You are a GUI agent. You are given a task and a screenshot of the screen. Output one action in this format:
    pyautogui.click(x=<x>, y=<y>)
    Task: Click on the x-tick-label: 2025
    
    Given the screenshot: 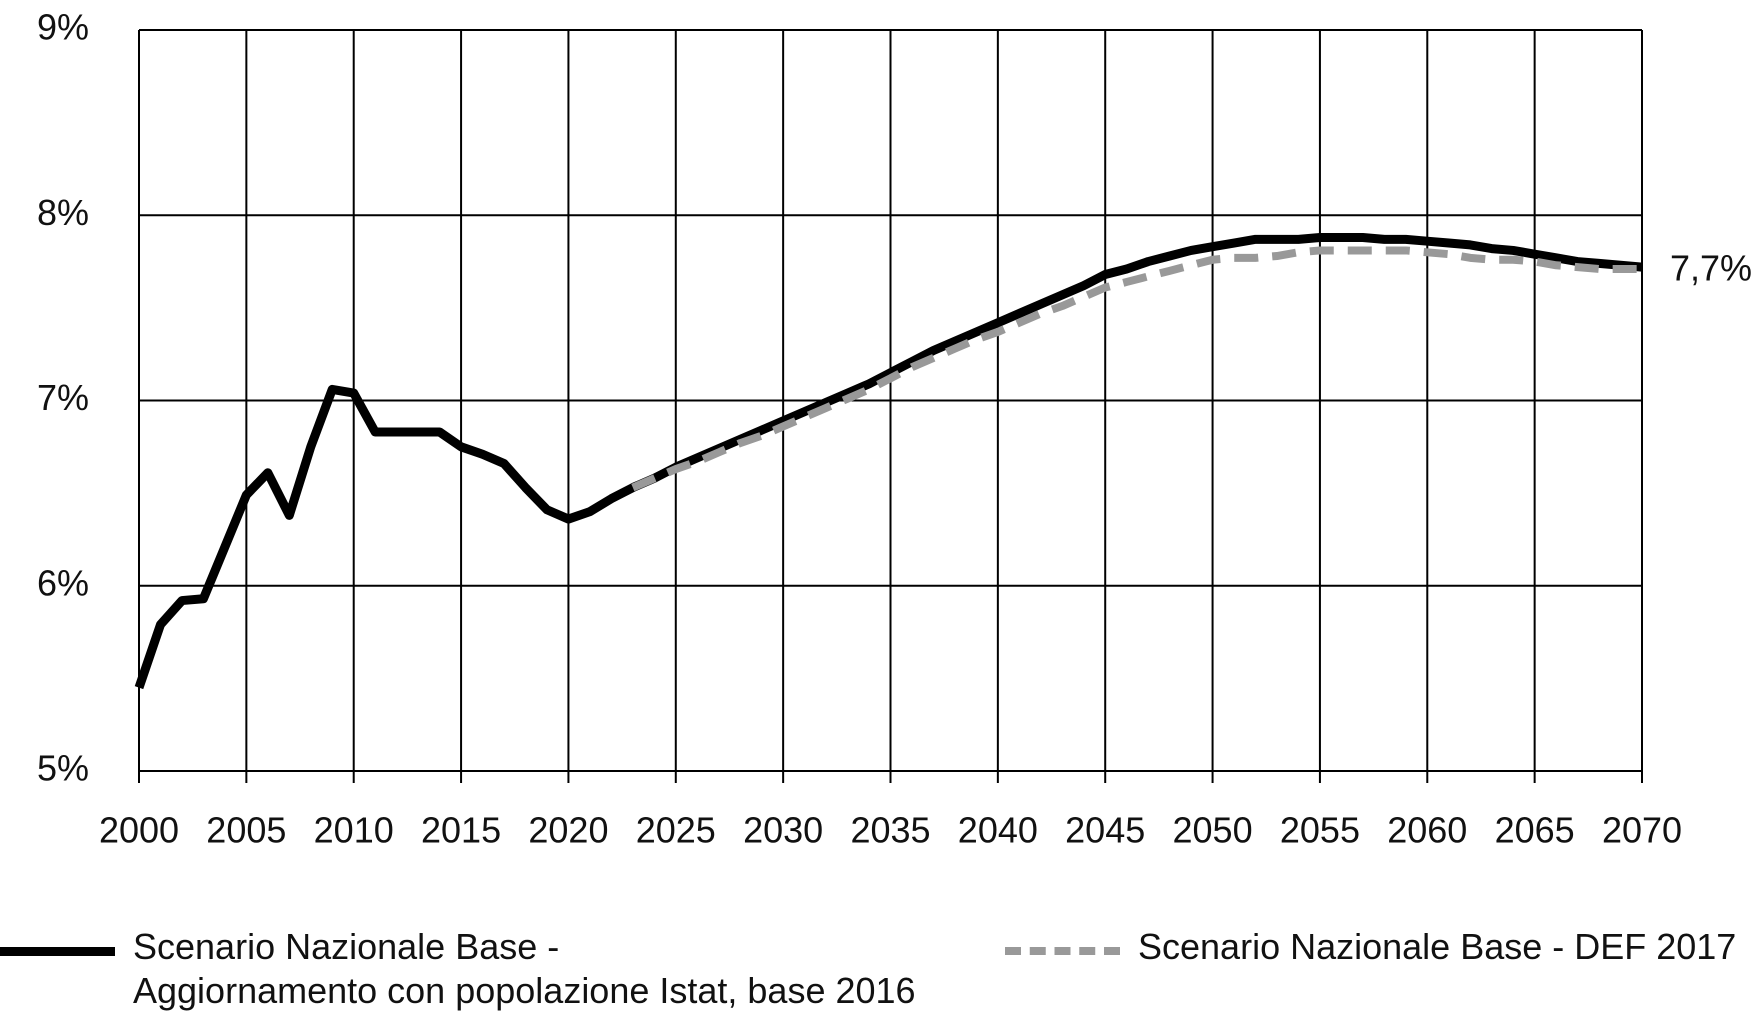 What is the action you would take?
    pyautogui.click(x=676, y=830)
    